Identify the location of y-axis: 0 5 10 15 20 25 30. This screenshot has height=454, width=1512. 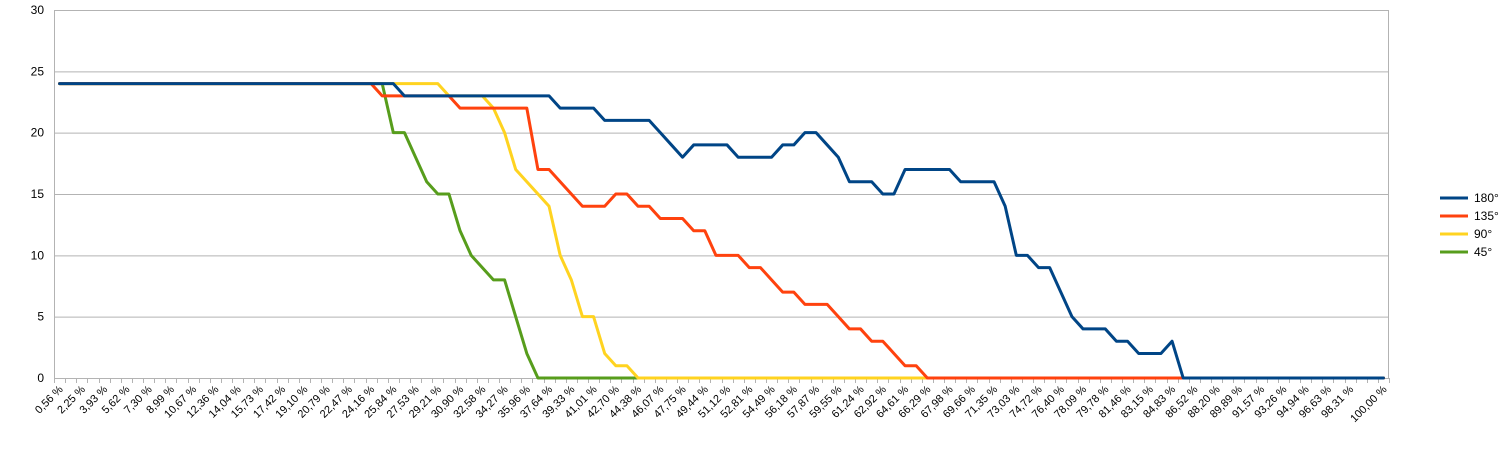
(38, 194).